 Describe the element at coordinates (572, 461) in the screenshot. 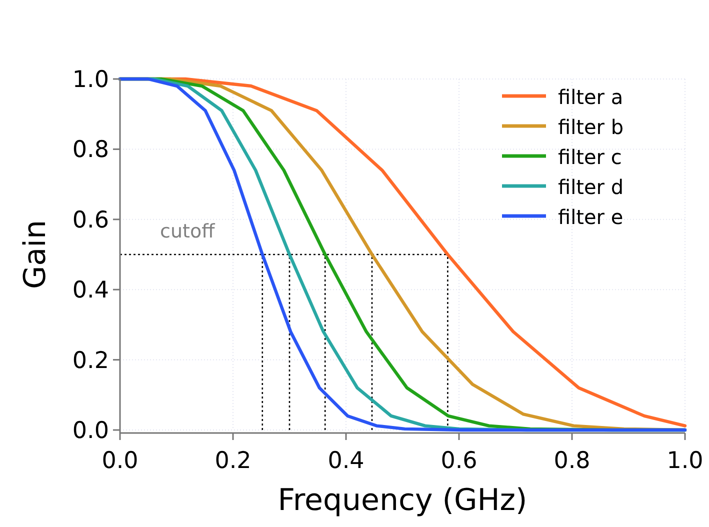

I see `x-tick-label: 0.8` at that location.